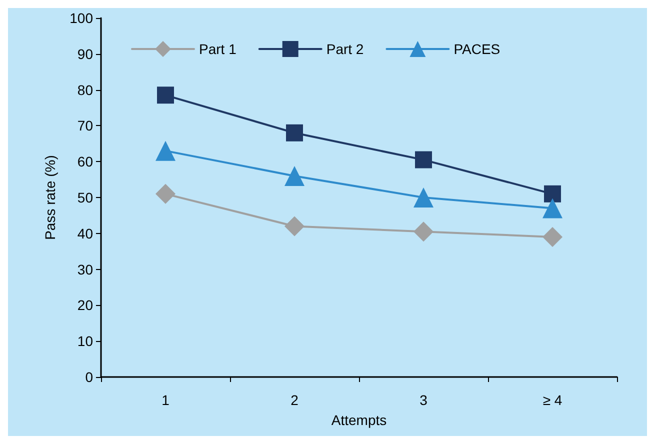 This screenshot has width=655, height=444. Describe the element at coordinates (552, 400) in the screenshot. I see `x-tick-label: ≥ 4` at that location.